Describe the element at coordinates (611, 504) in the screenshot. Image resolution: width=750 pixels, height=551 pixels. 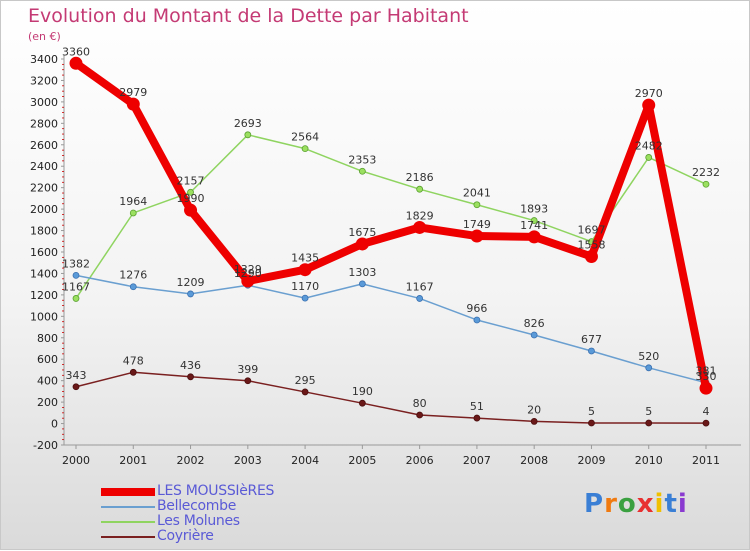
I see `logo-letter: r` at that location.